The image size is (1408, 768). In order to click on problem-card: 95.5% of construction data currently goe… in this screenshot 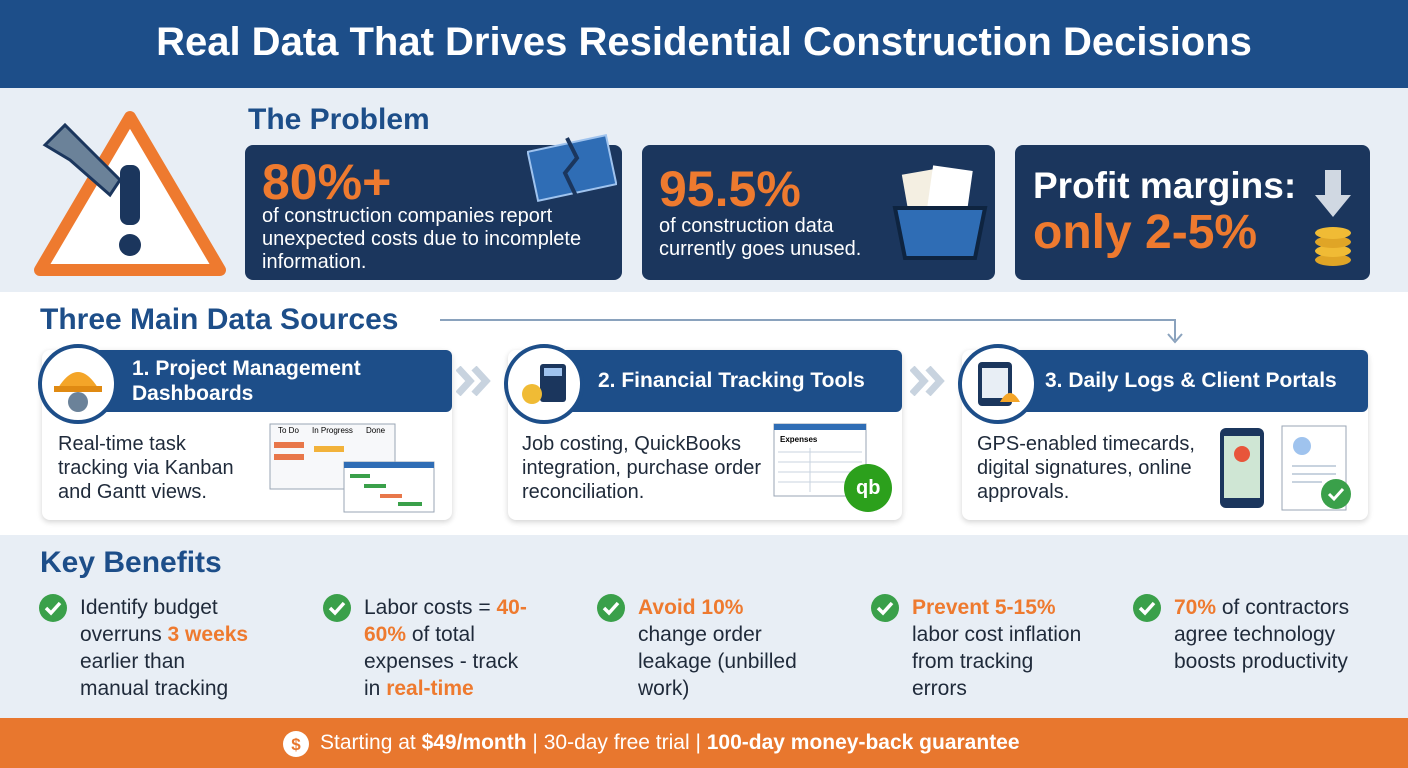, I will do `click(818, 212)`.